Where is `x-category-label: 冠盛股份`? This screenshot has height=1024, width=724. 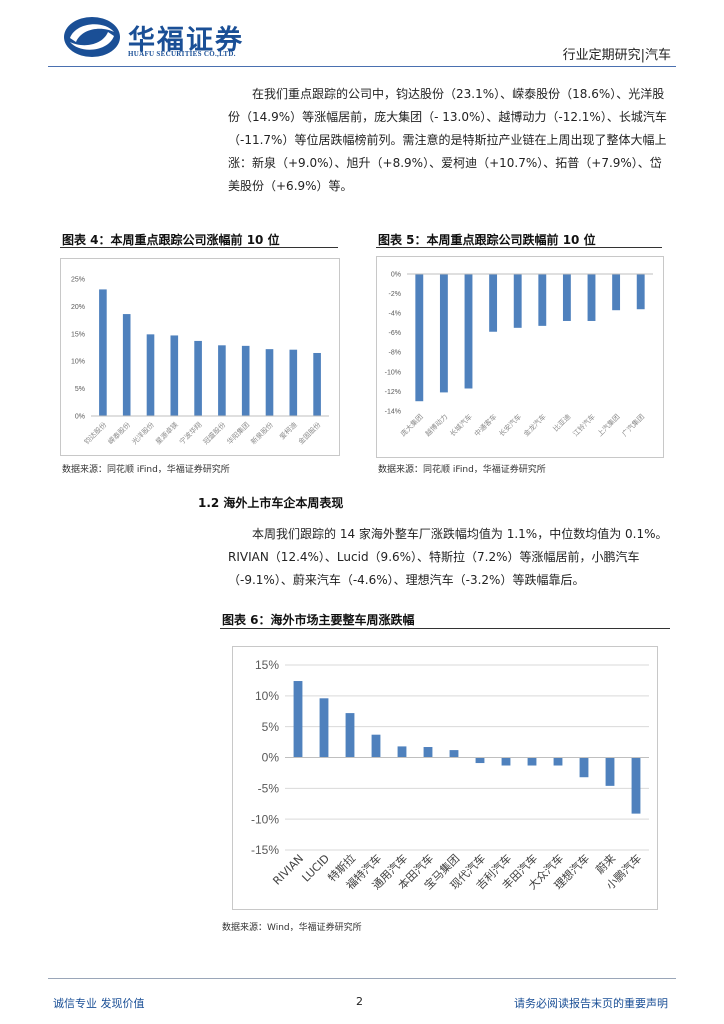
x-category-label: 冠盛股份 is located at coordinates (214, 433).